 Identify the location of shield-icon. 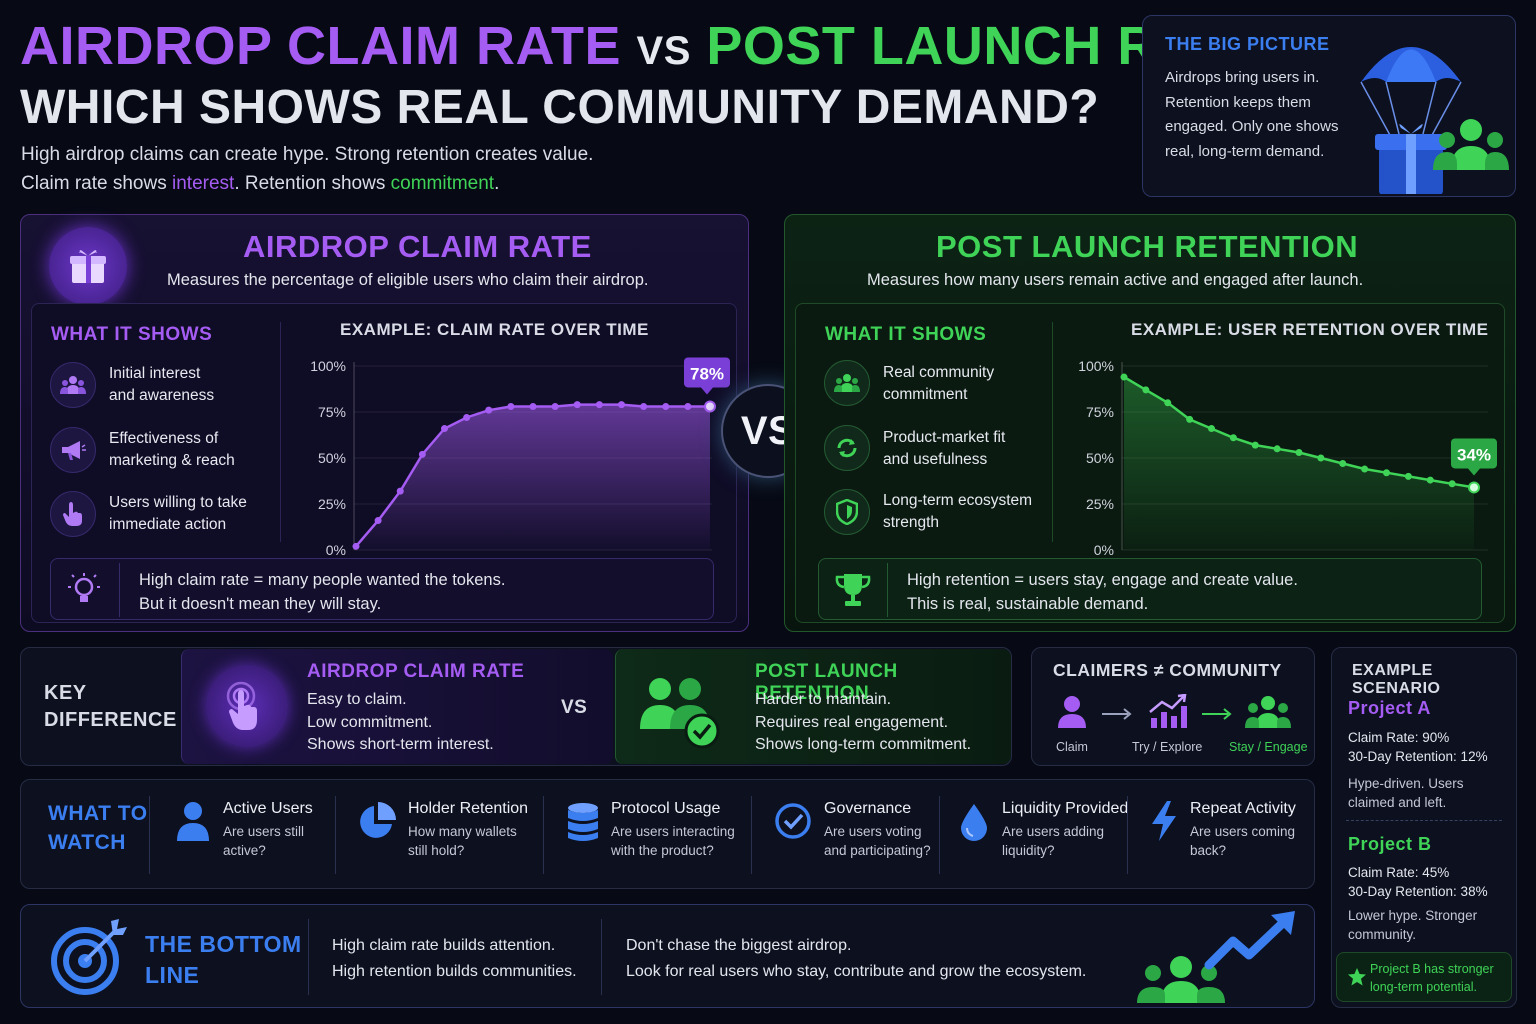
(847, 512).